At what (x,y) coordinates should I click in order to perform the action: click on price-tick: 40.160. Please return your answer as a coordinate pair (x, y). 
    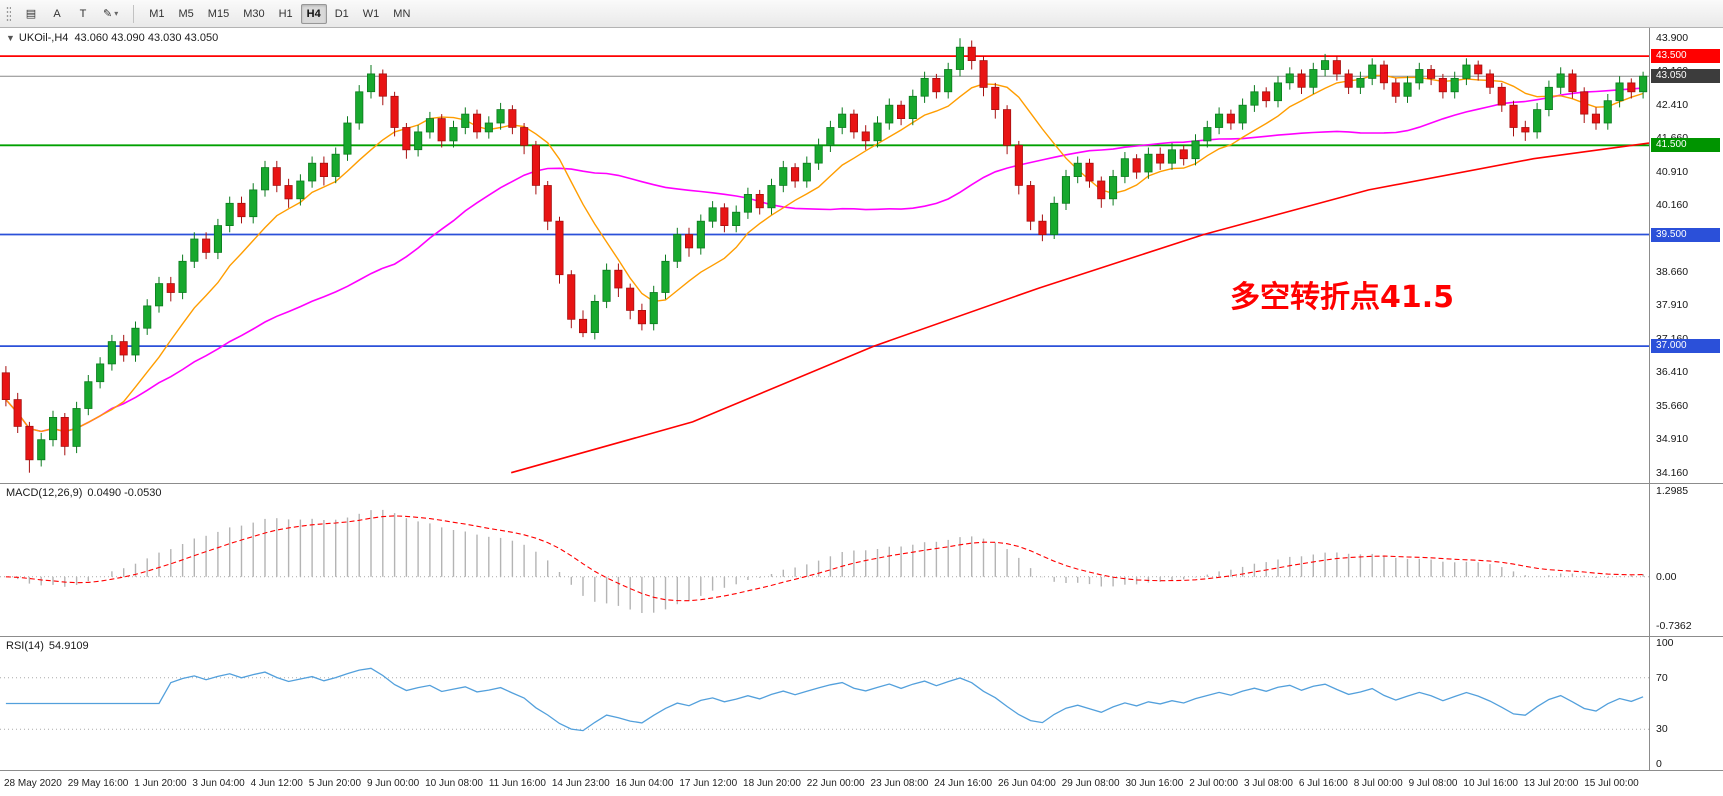
    Looking at the image, I should click on (1672, 205).